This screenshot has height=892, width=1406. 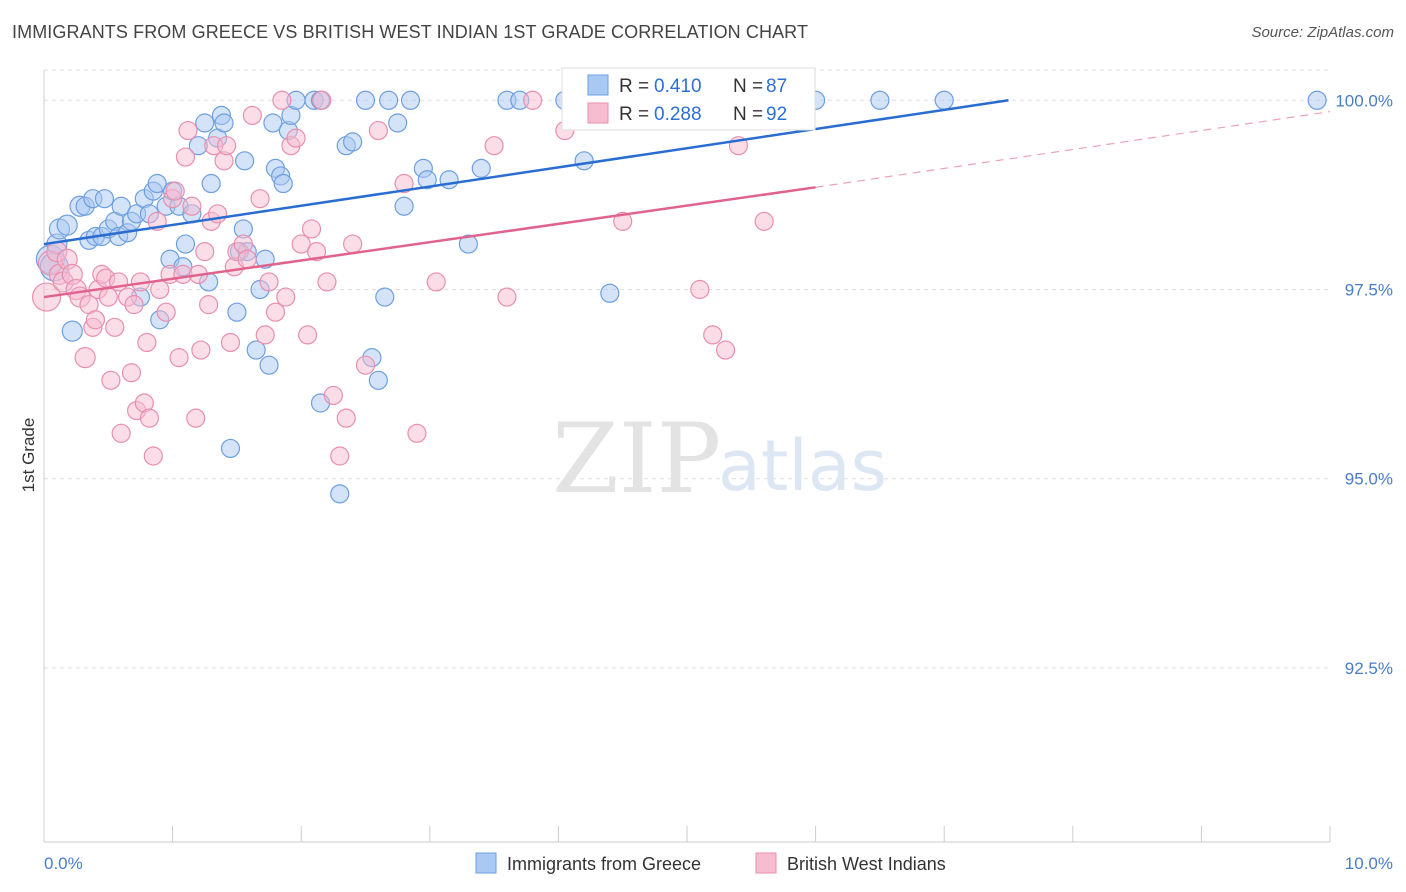 I want to click on legend-r-value: 0.410, so click(x=678, y=86).